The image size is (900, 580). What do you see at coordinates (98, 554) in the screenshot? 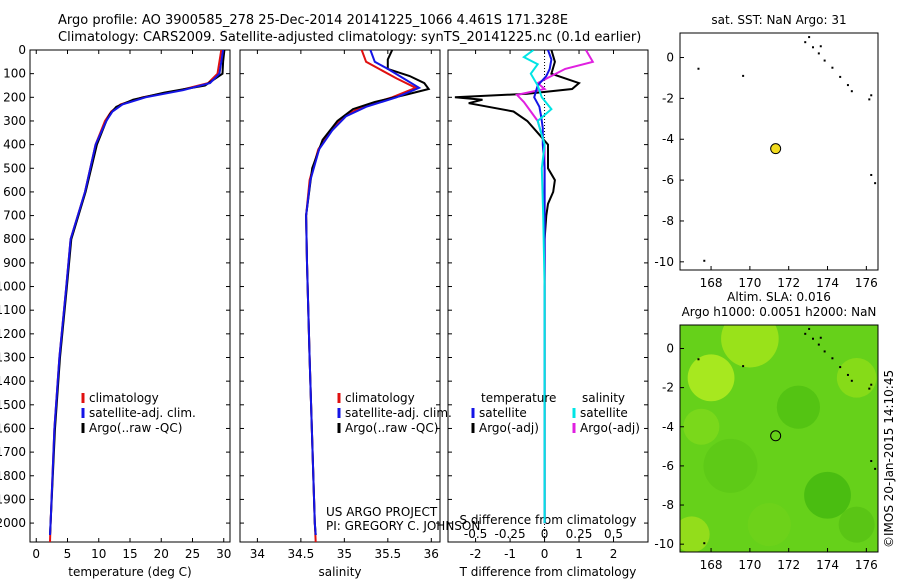
I see `x-tick-label: 10` at bounding box center [98, 554].